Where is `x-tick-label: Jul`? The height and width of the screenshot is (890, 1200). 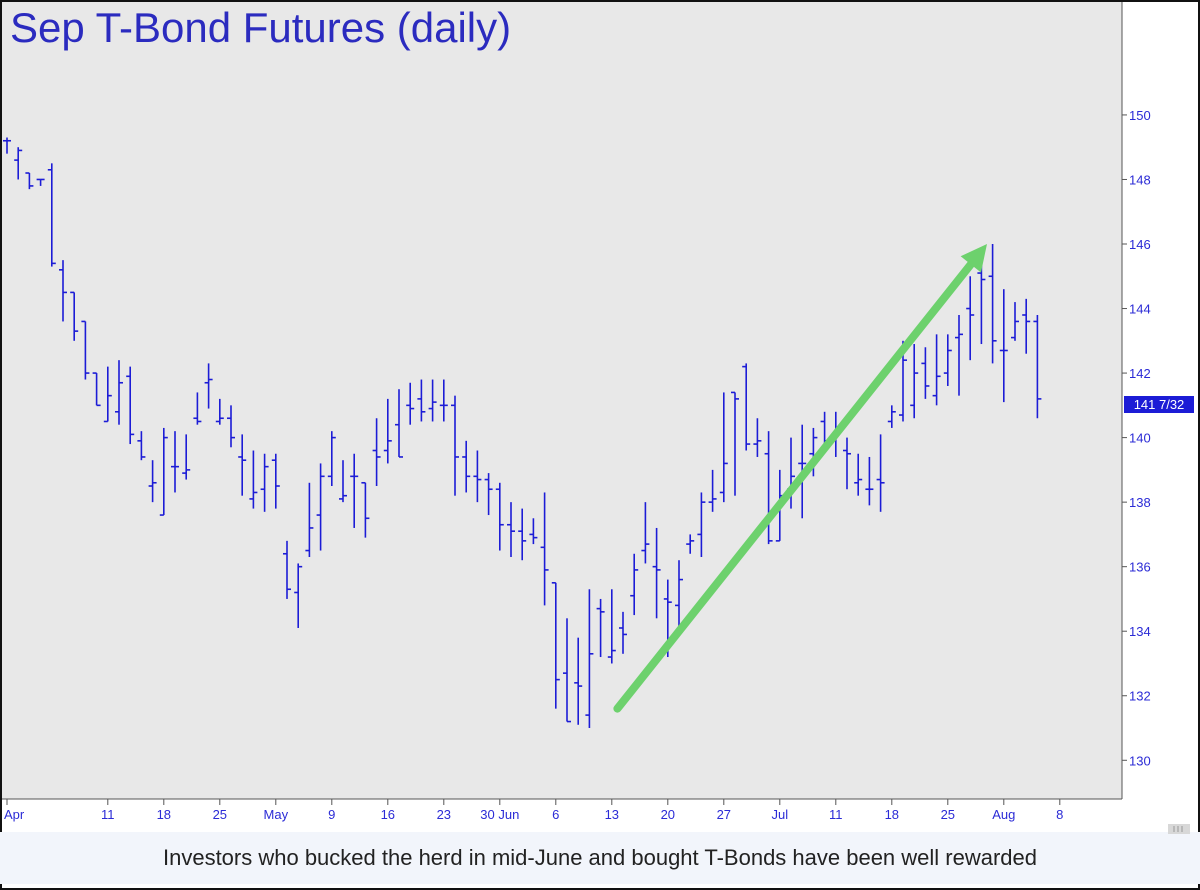 x-tick-label: Jul is located at coordinates (779, 814).